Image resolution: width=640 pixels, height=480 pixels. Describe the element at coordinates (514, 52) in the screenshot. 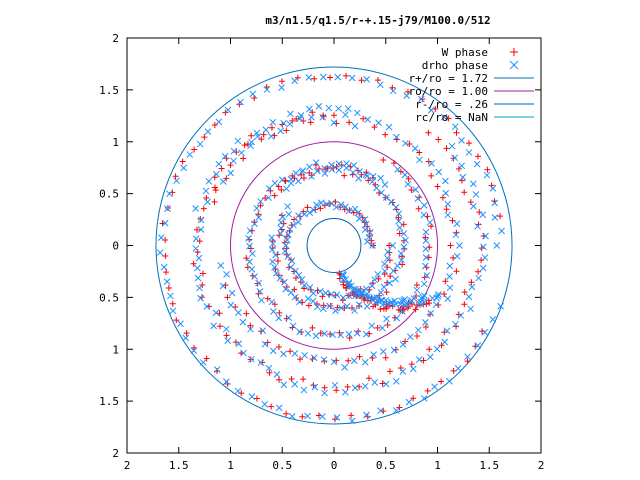

I see `legend-marker-plus` at that location.